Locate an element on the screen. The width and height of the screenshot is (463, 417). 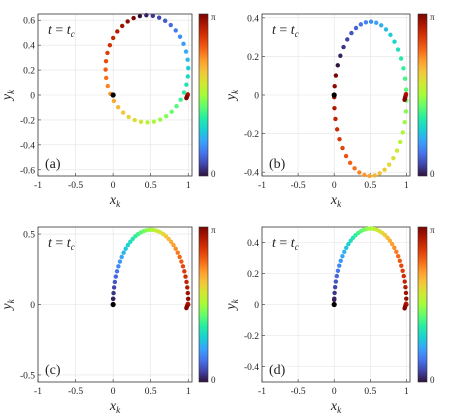
y-tick-label: 0.2 is located at coordinates (253, 58).